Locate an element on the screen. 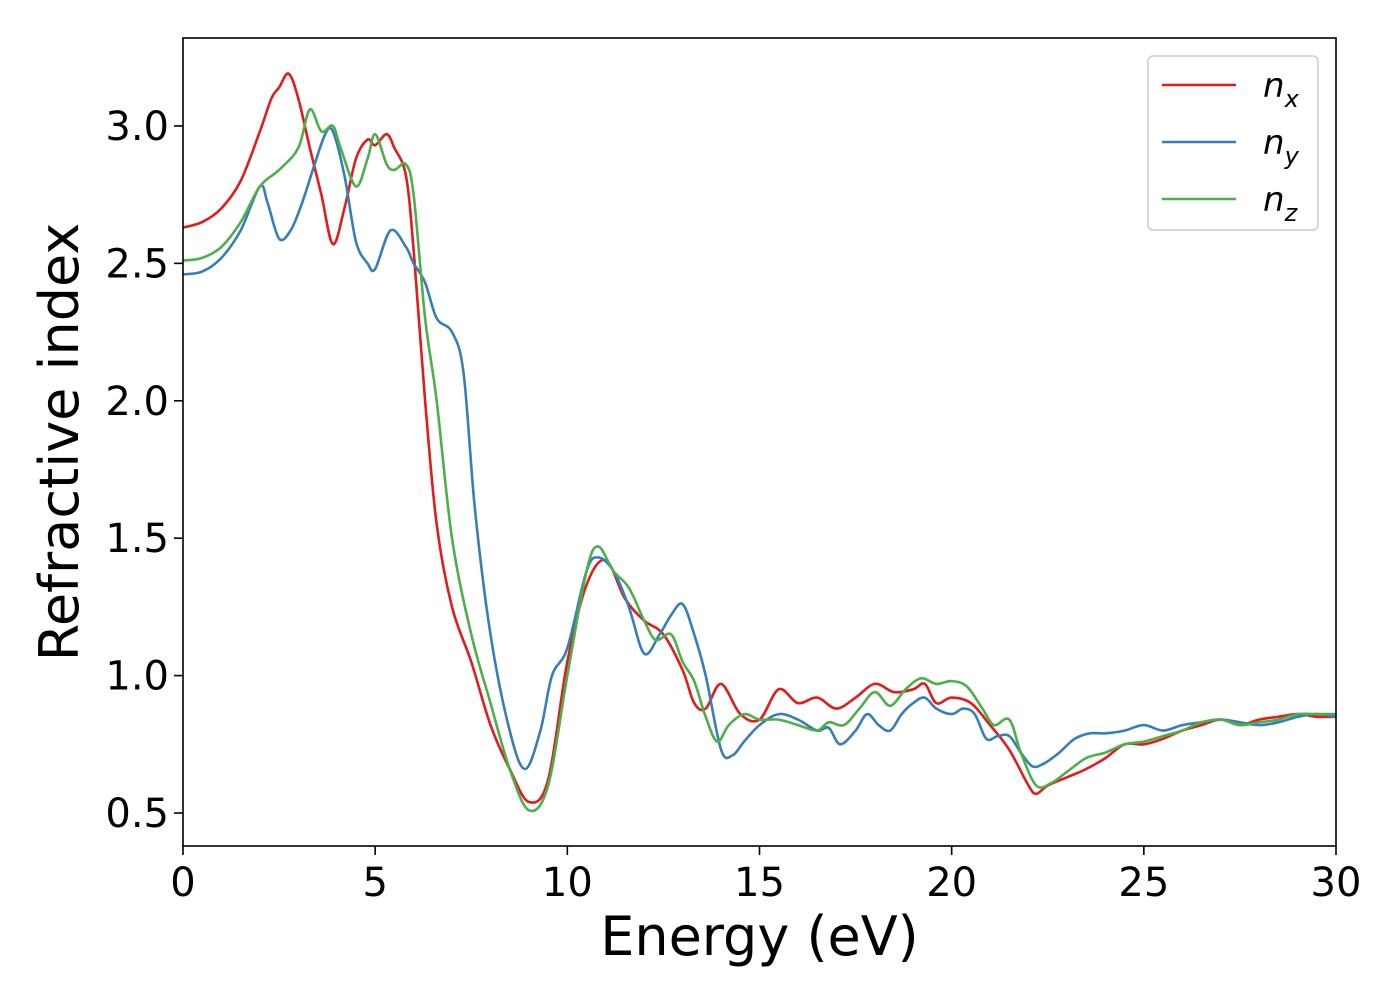 The width and height of the screenshot is (1400, 1000). y-tick-label: 1.5 is located at coordinates (137, 539).